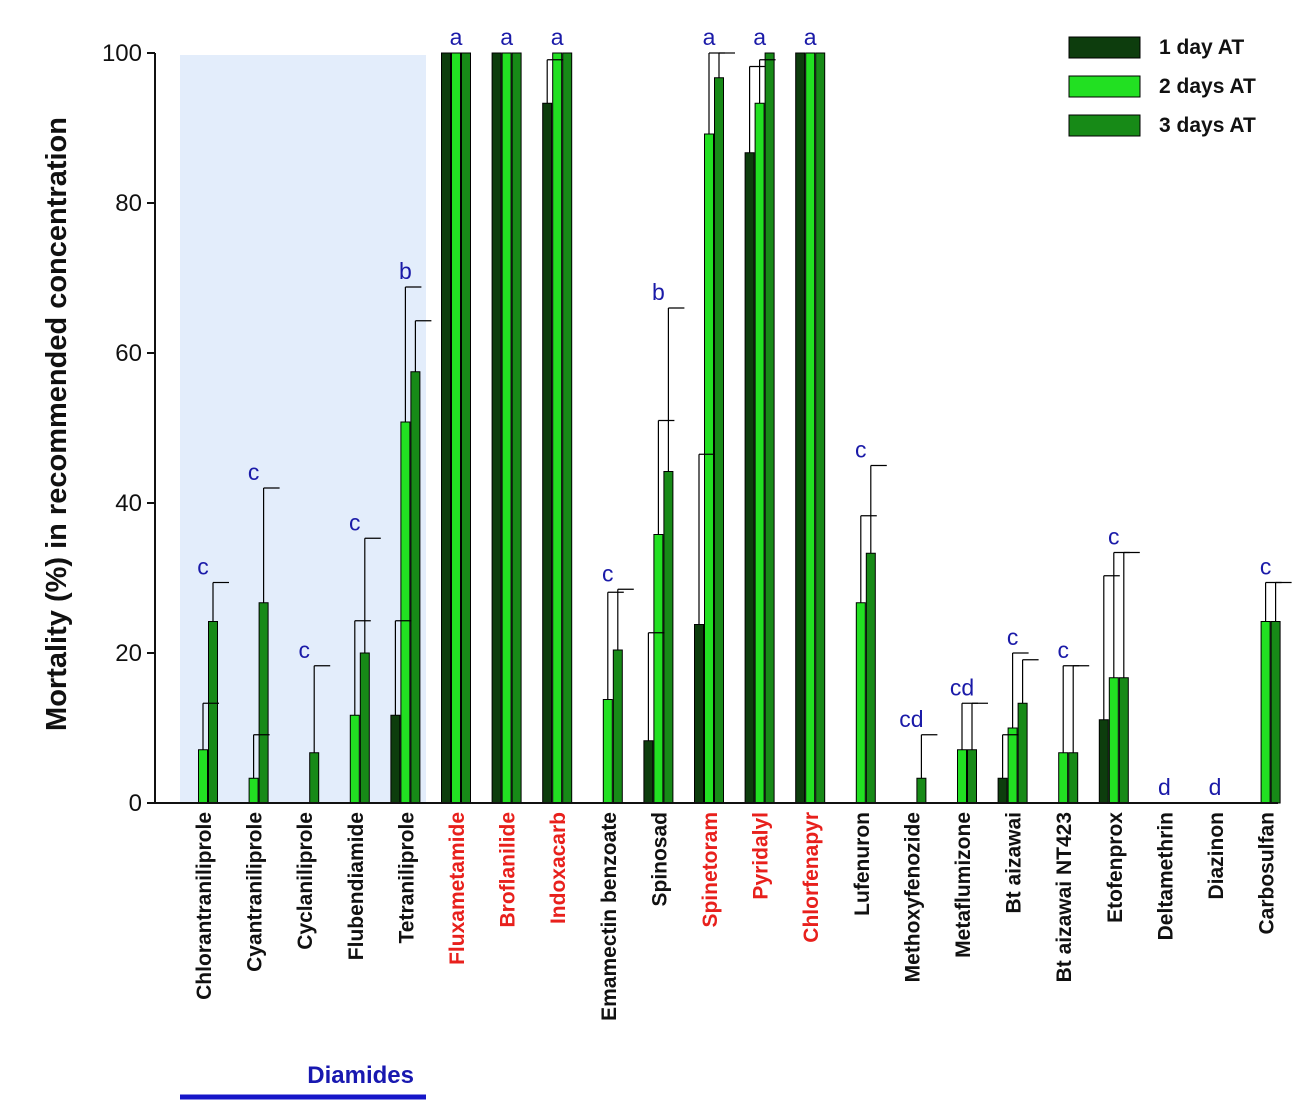 The width and height of the screenshot is (1305, 1120). What do you see at coordinates (962, 776) in the screenshot?
I see `bar-metaflumizone-2-days-at` at bounding box center [962, 776].